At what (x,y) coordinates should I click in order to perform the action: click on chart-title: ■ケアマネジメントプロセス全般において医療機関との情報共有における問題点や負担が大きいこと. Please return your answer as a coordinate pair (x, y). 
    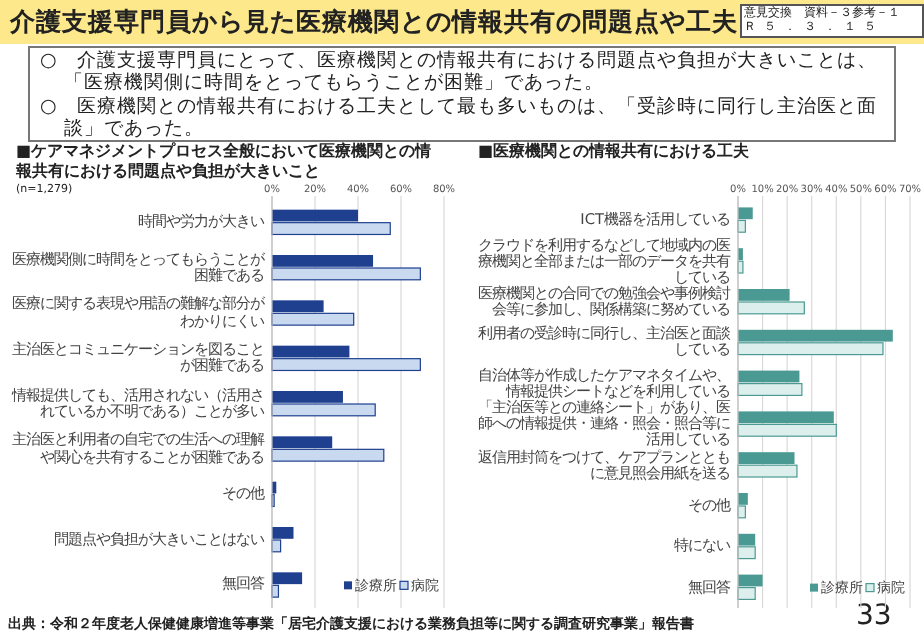
    Looking at the image, I should click on (225, 162).